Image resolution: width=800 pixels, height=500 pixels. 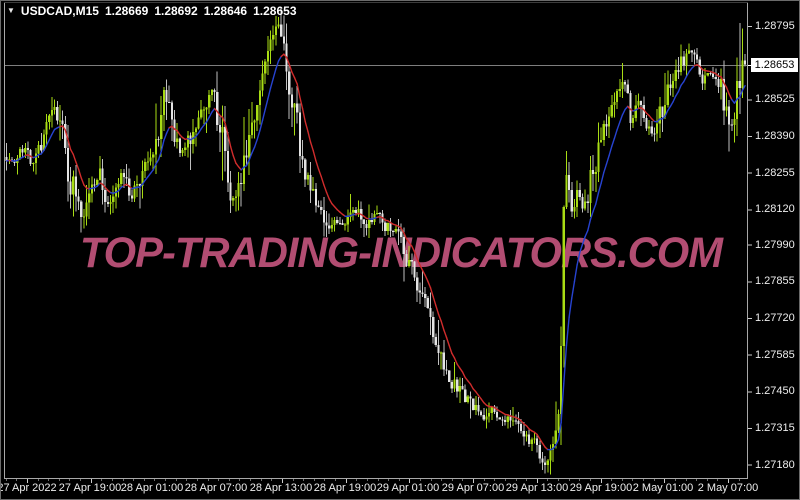 I want to click on price-tick-label: 1.28120, so click(x=775, y=209).